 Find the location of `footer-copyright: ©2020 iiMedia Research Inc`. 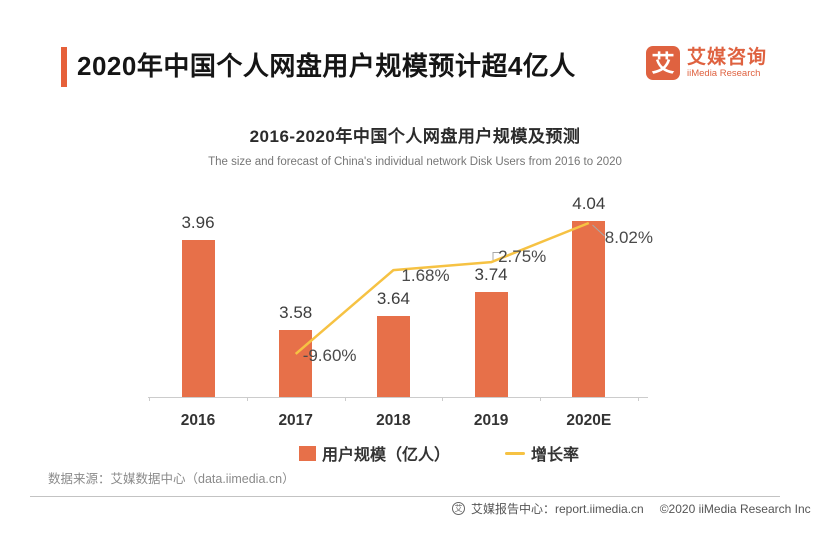

footer-copyright: ©2020 iiMedia Research Inc is located at coordinates (735, 508).